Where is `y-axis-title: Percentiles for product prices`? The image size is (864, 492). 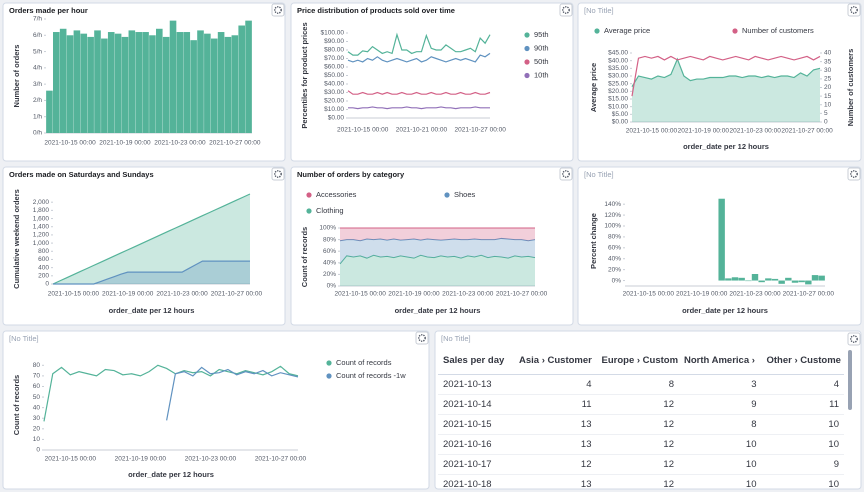 y-axis-title: Percentiles for product prices is located at coordinates (304, 75).